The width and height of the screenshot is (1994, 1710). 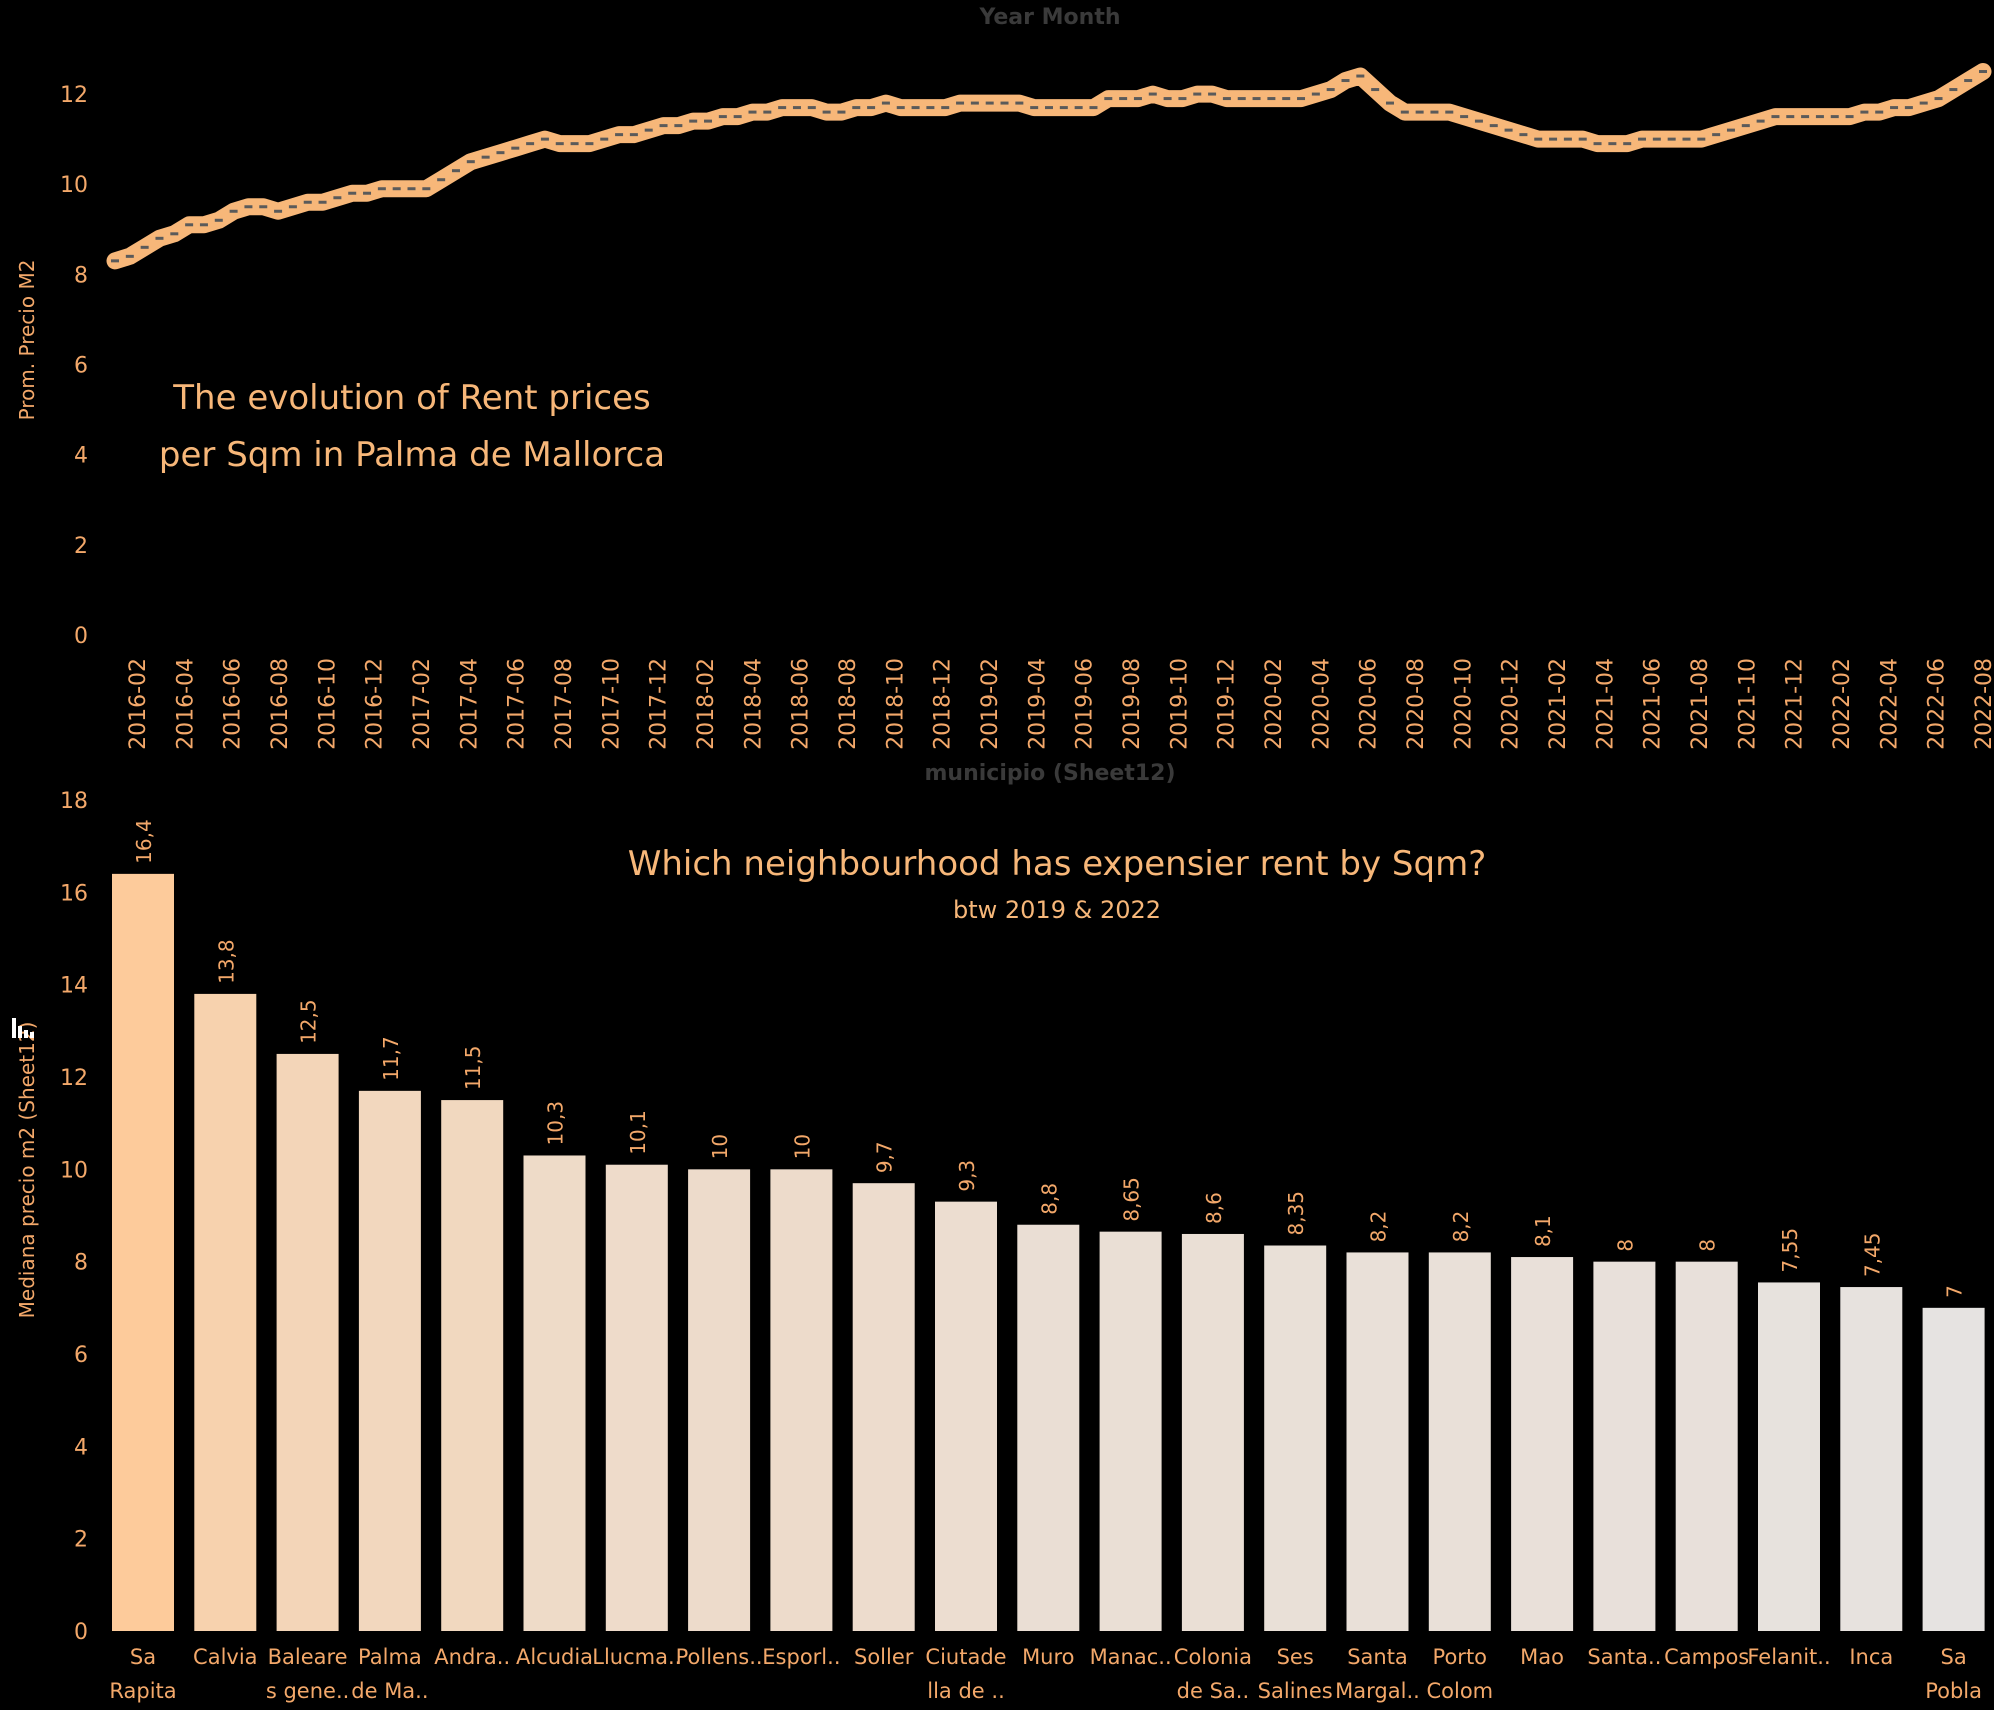 I want to click on bar-value-label: 7, so click(x=1955, y=1291).